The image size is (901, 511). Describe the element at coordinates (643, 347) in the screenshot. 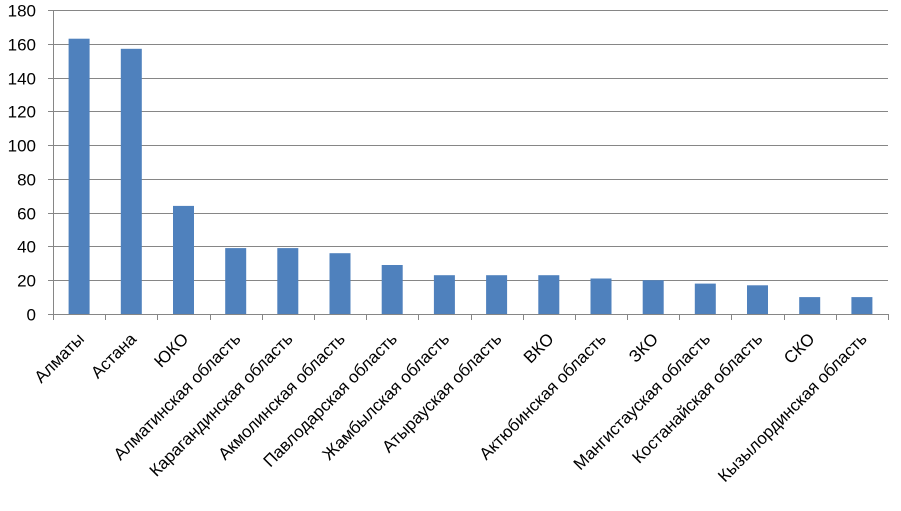

I see `x-category-label: ЗКО` at that location.